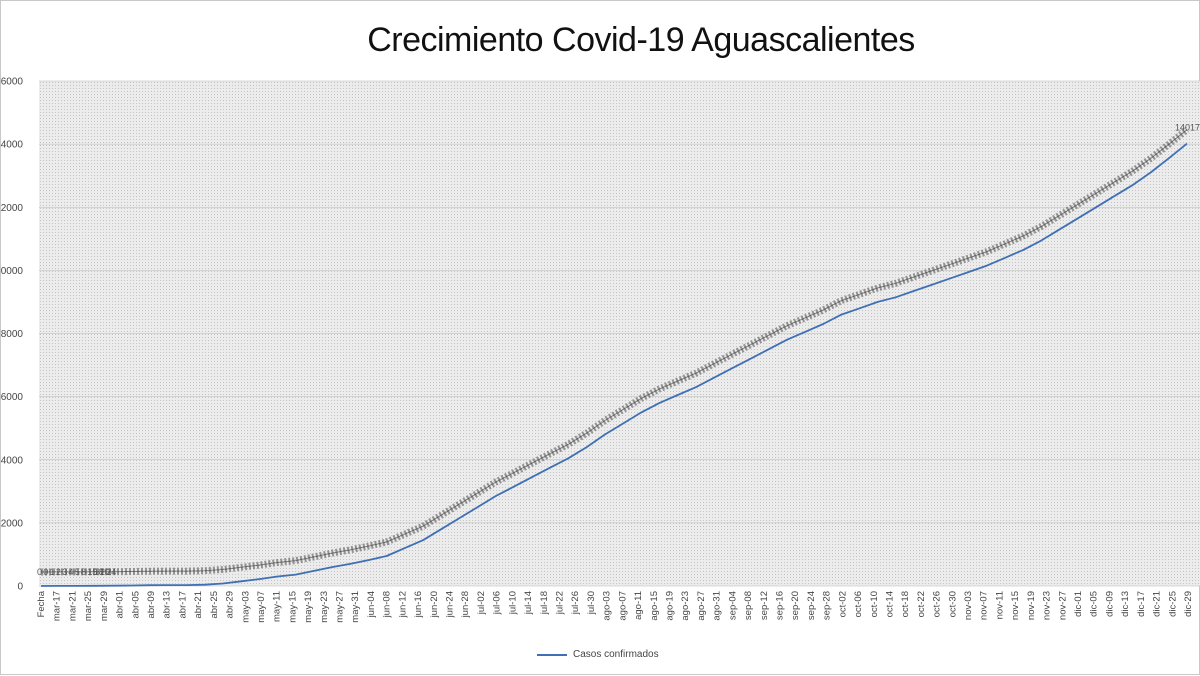 The width and height of the screenshot is (1200, 676). Describe the element at coordinates (544, 603) in the screenshot. I see `x-tick-label: jul-18` at that location.